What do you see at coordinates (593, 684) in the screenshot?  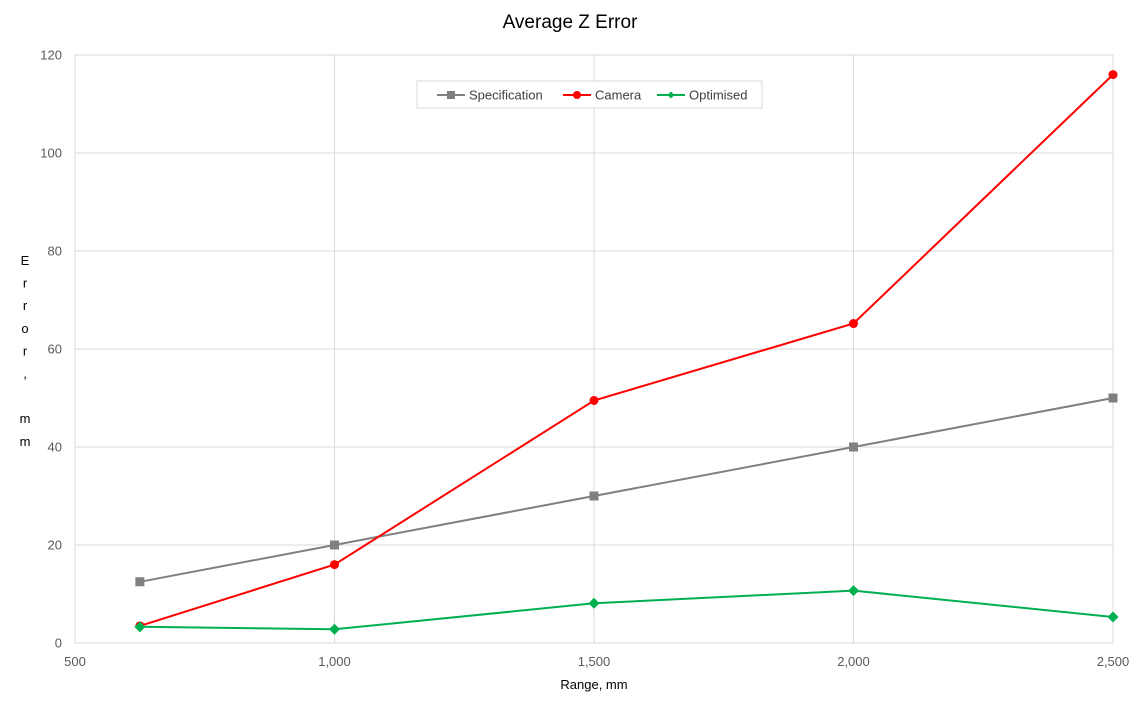 I see `x-axis-label: Range, mm` at bounding box center [593, 684].